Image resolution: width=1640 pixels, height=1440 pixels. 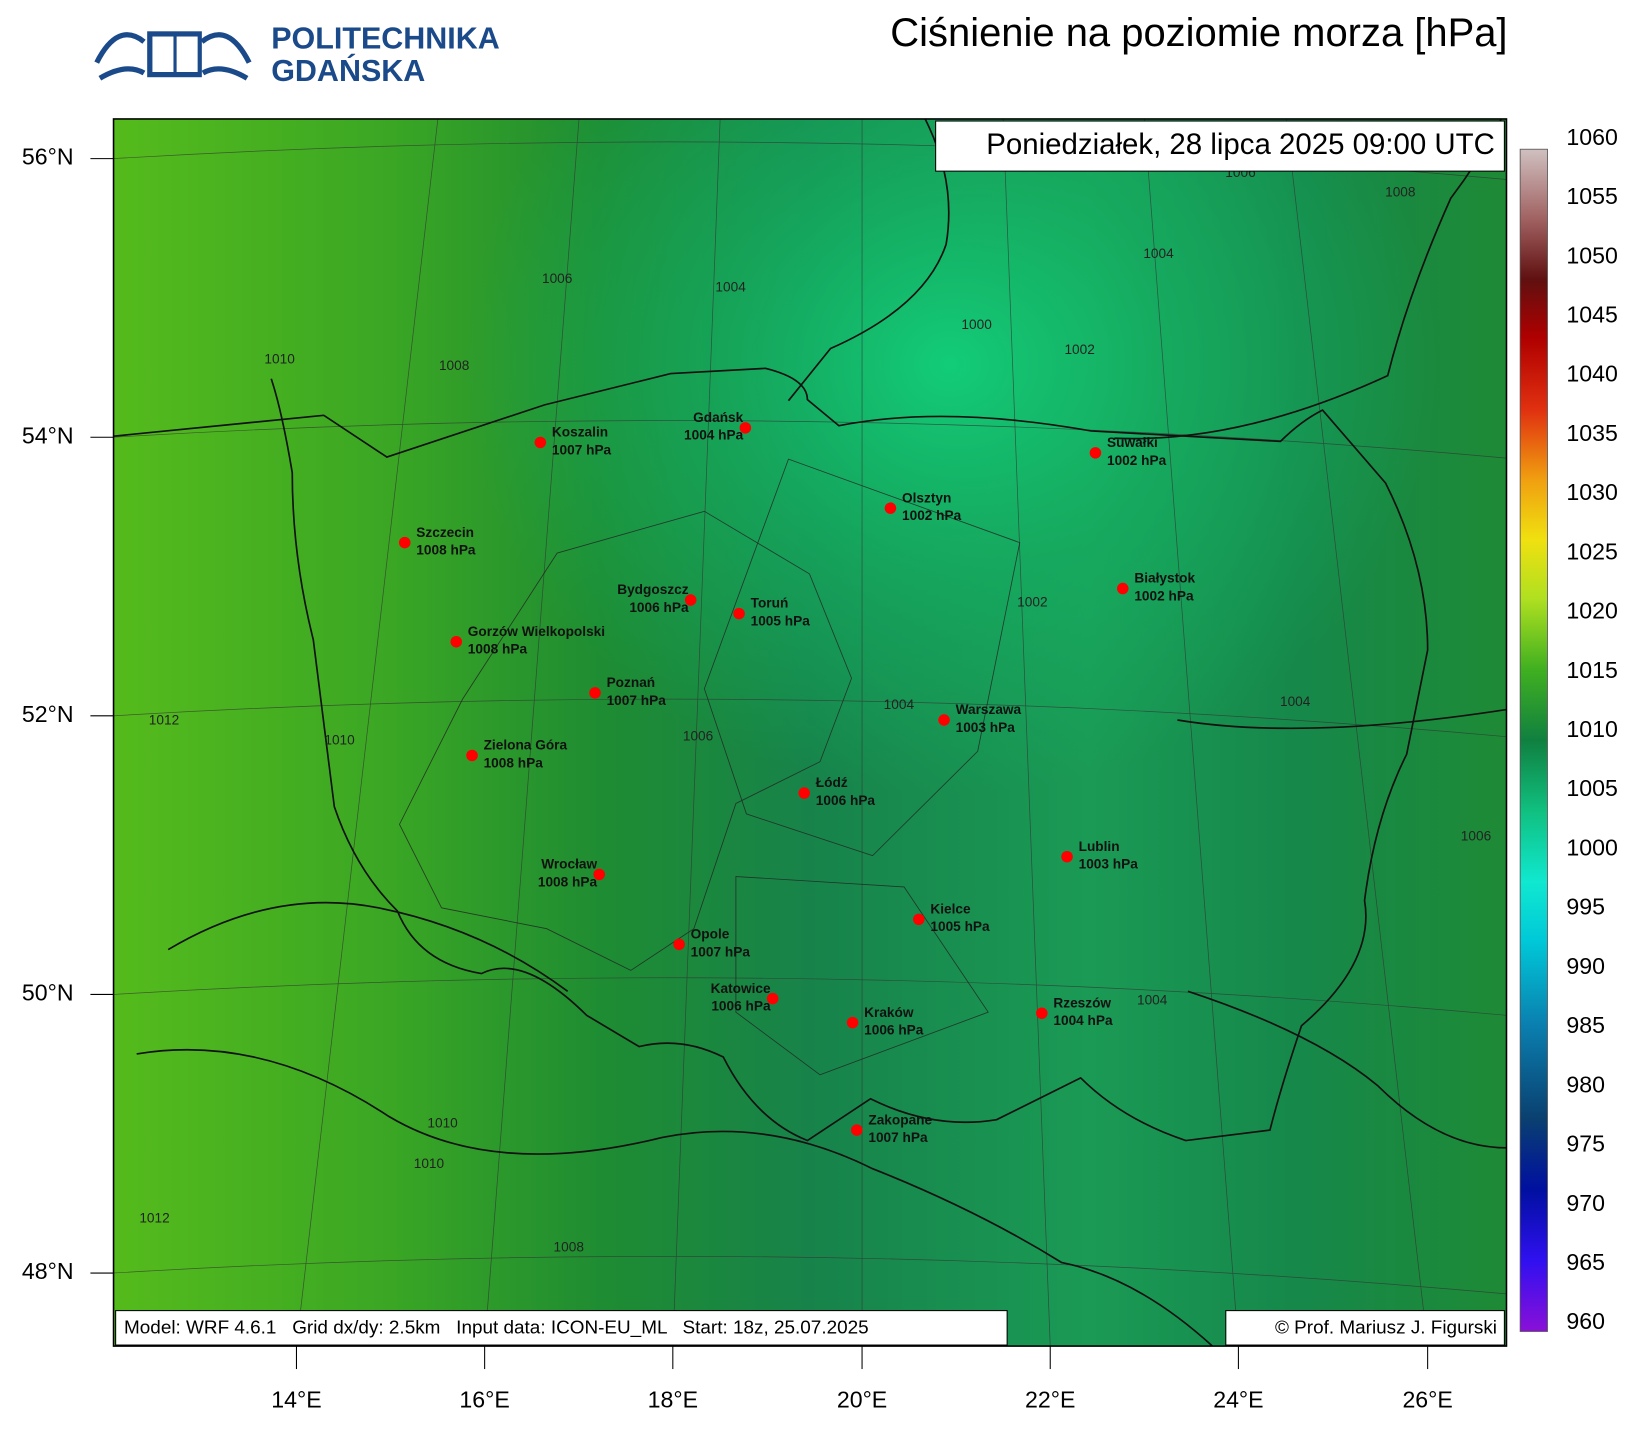 What do you see at coordinates (1164, 578) in the screenshot?
I see `city-name: Białystok` at bounding box center [1164, 578].